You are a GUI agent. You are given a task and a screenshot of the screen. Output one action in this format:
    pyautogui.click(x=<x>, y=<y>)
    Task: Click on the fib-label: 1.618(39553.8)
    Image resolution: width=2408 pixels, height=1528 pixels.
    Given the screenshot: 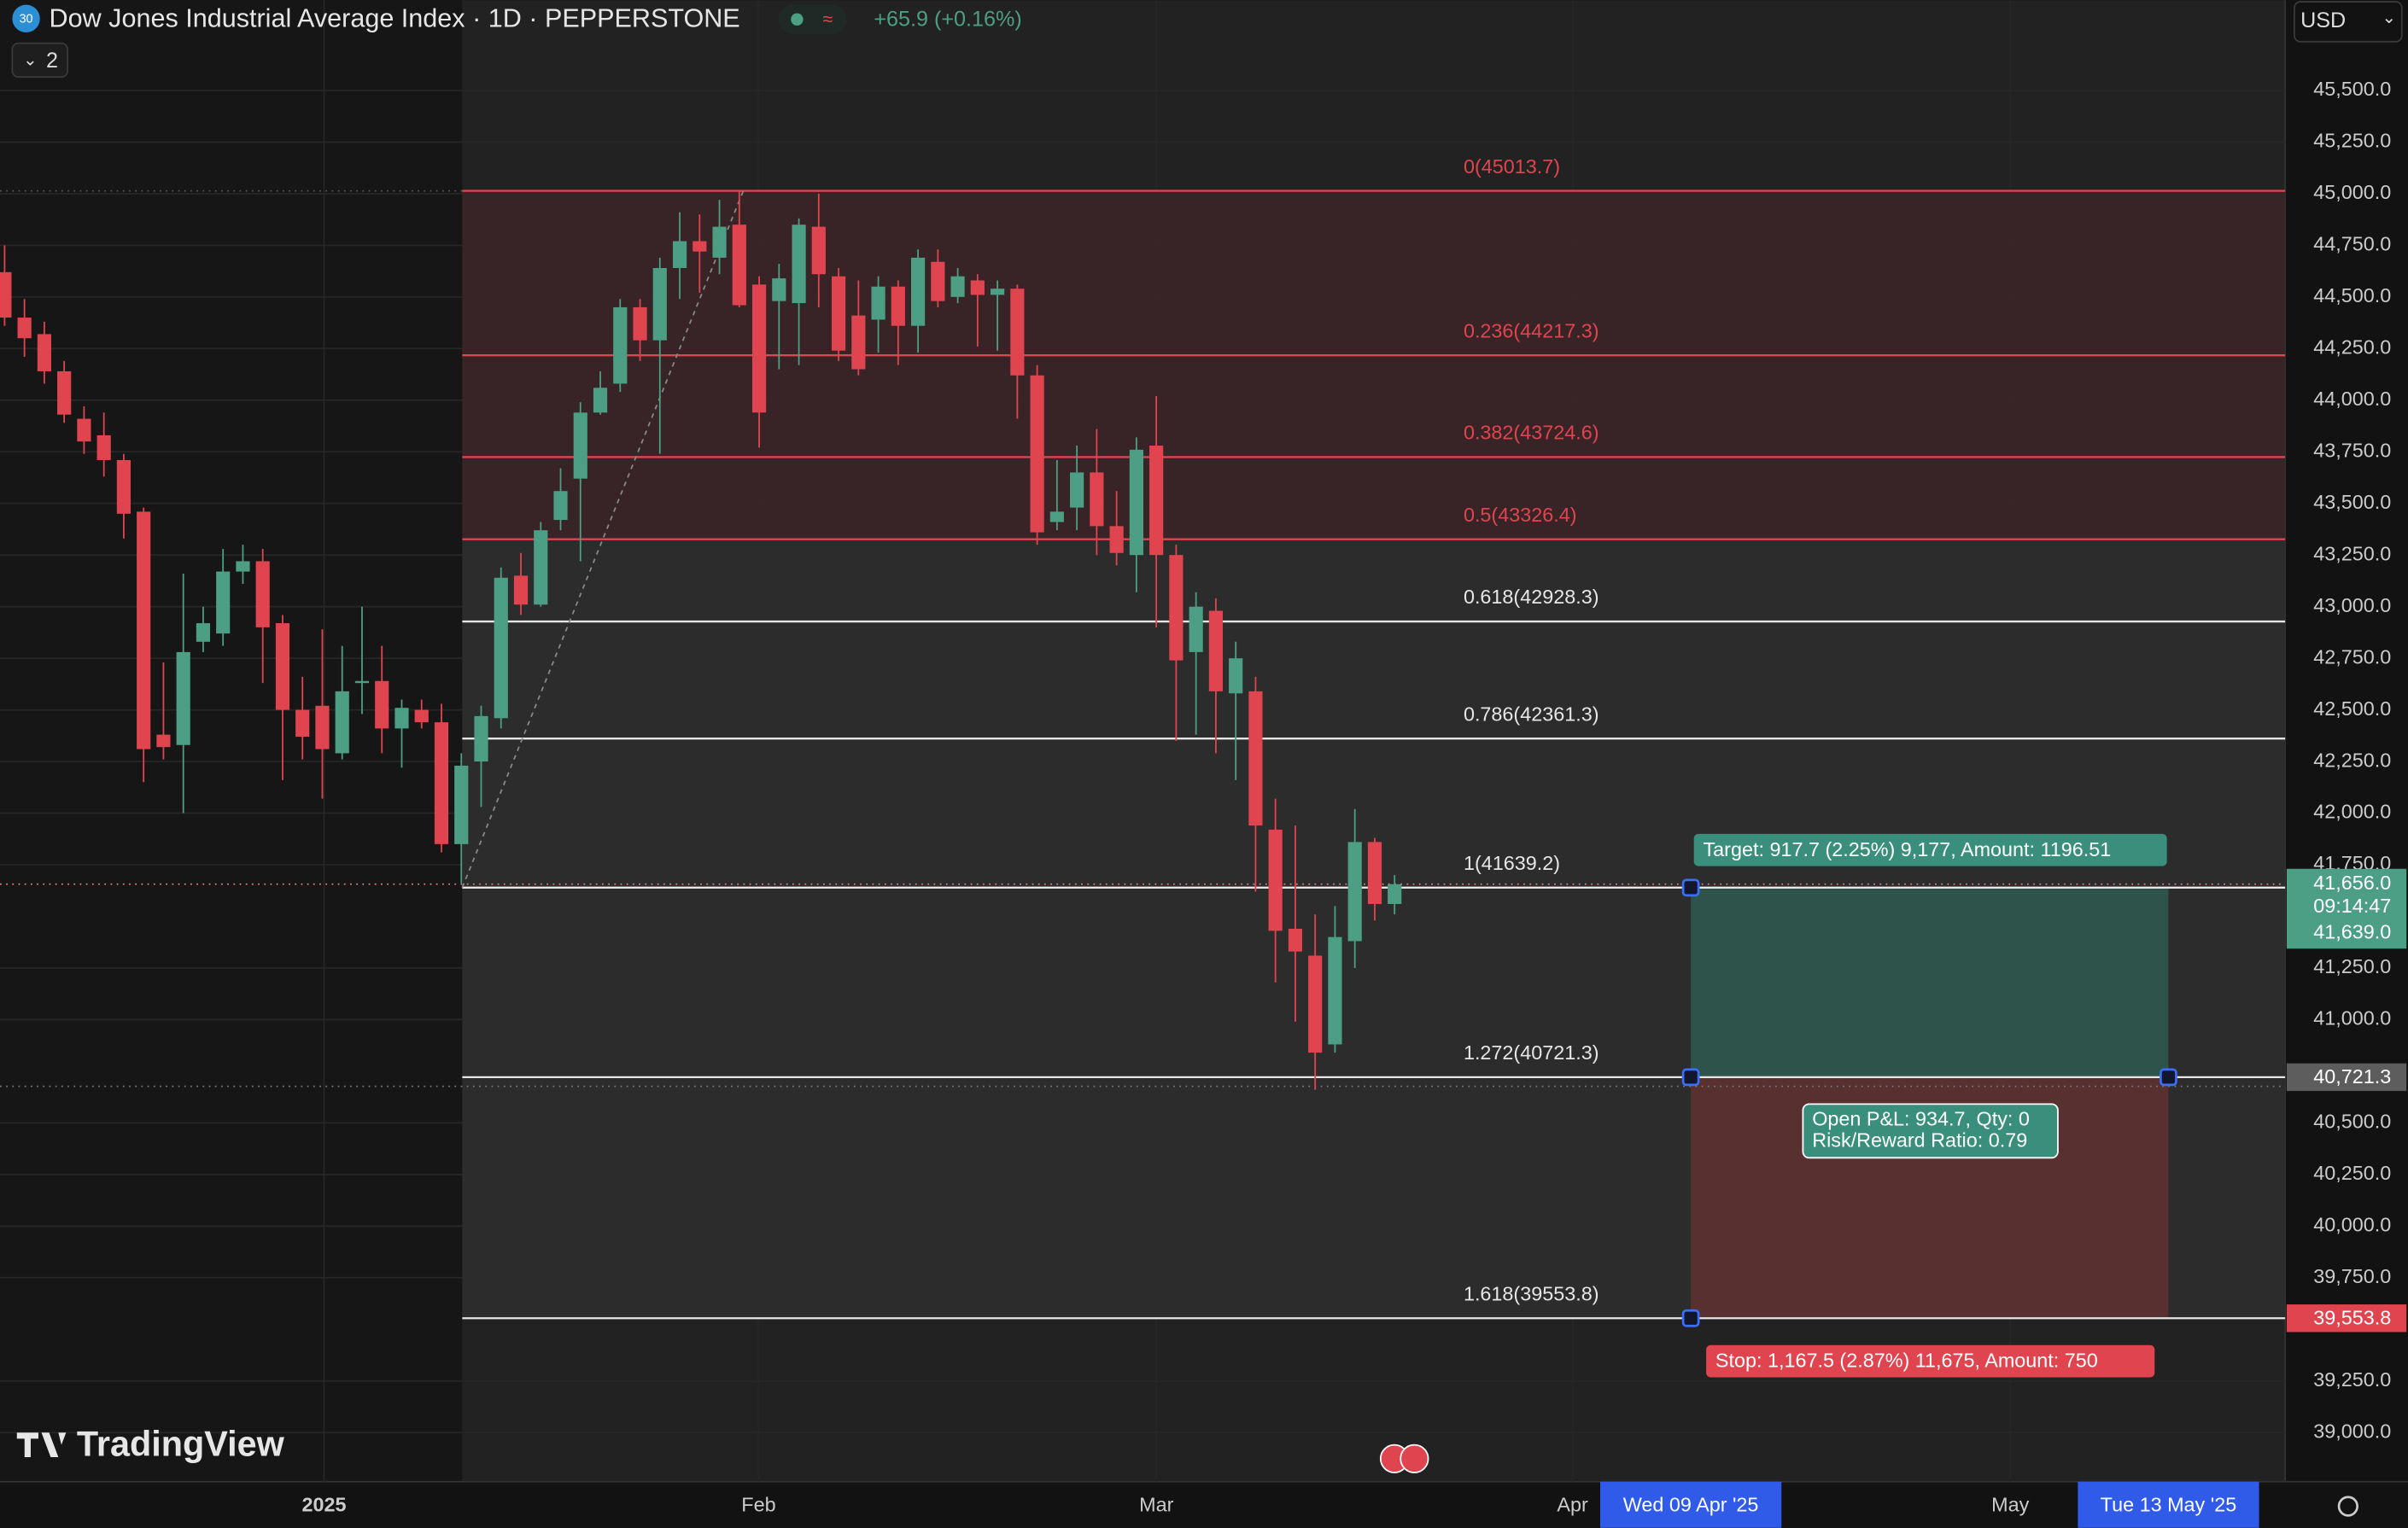 What is the action you would take?
    pyautogui.click(x=1531, y=1293)
    